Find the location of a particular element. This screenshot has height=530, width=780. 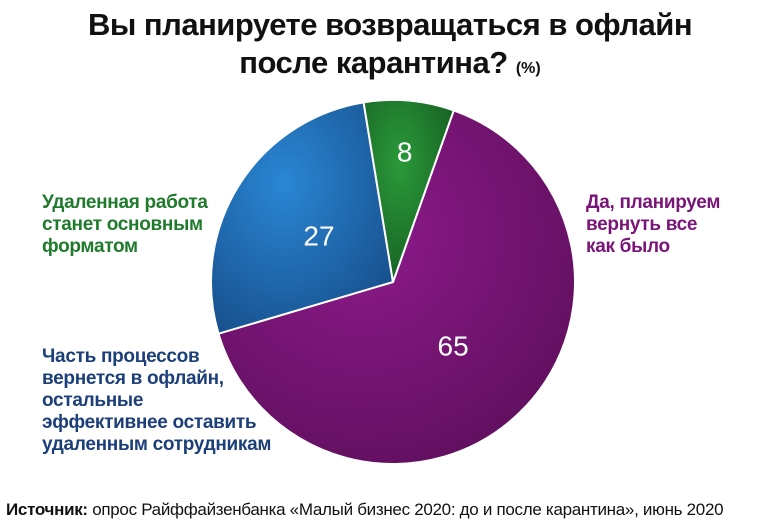

label-line: остальные is located at coordinates (93, 400).